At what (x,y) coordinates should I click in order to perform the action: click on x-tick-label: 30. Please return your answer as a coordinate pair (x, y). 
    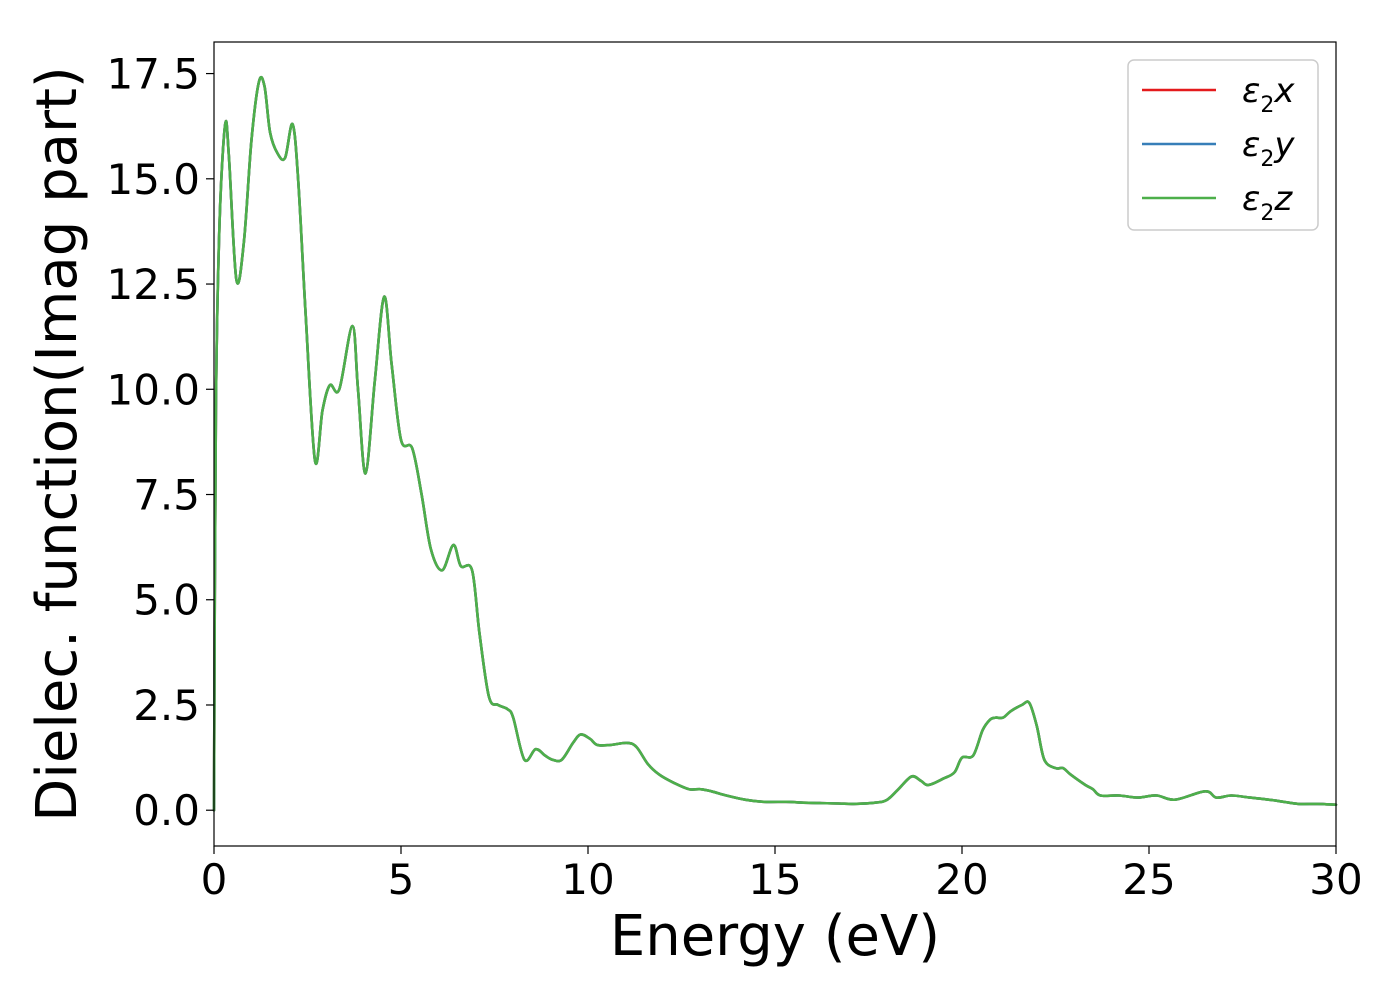
    Looking at the image, I should click on (1335, 879).